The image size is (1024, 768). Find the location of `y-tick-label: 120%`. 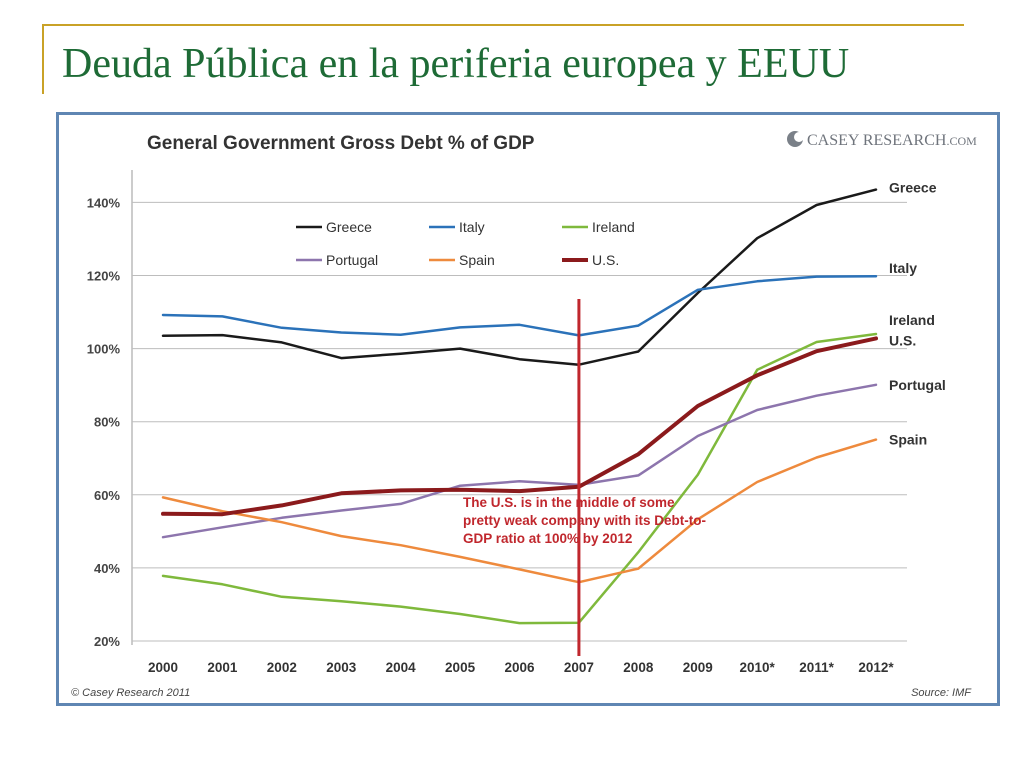

y-tick-label: 120% is located at coordinates (104, 276).